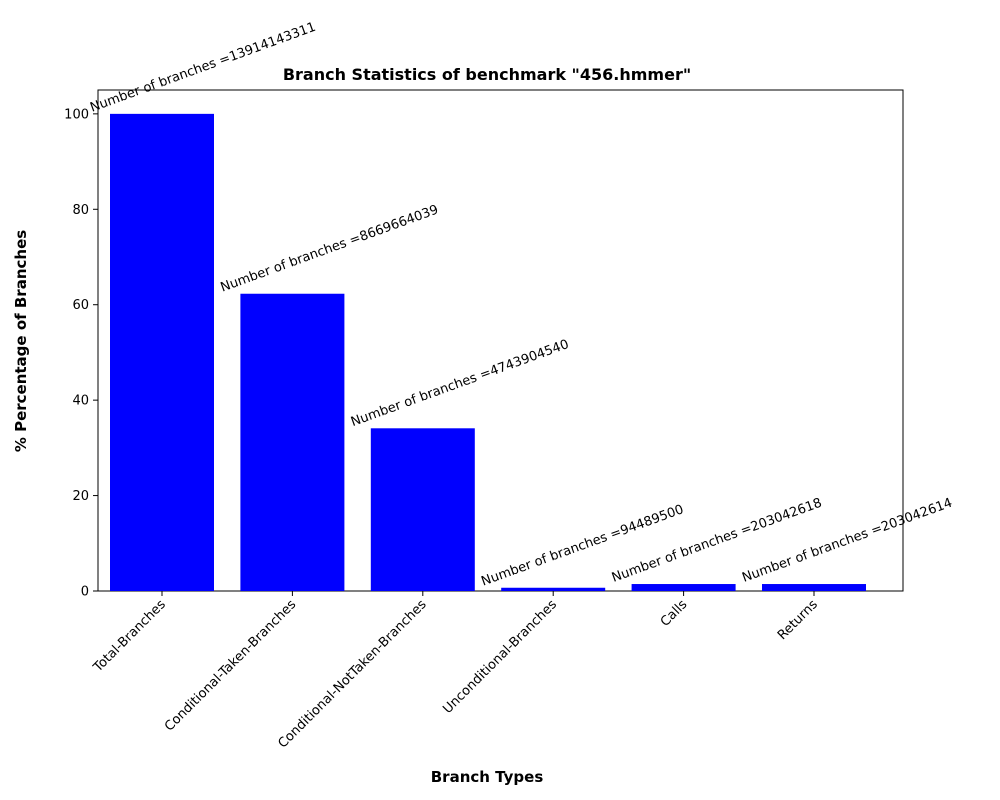 Image resolution: width=1000 pixels, height=800 pixels. I want to click on x-axis-label: Branch Types, so click(487, 777).